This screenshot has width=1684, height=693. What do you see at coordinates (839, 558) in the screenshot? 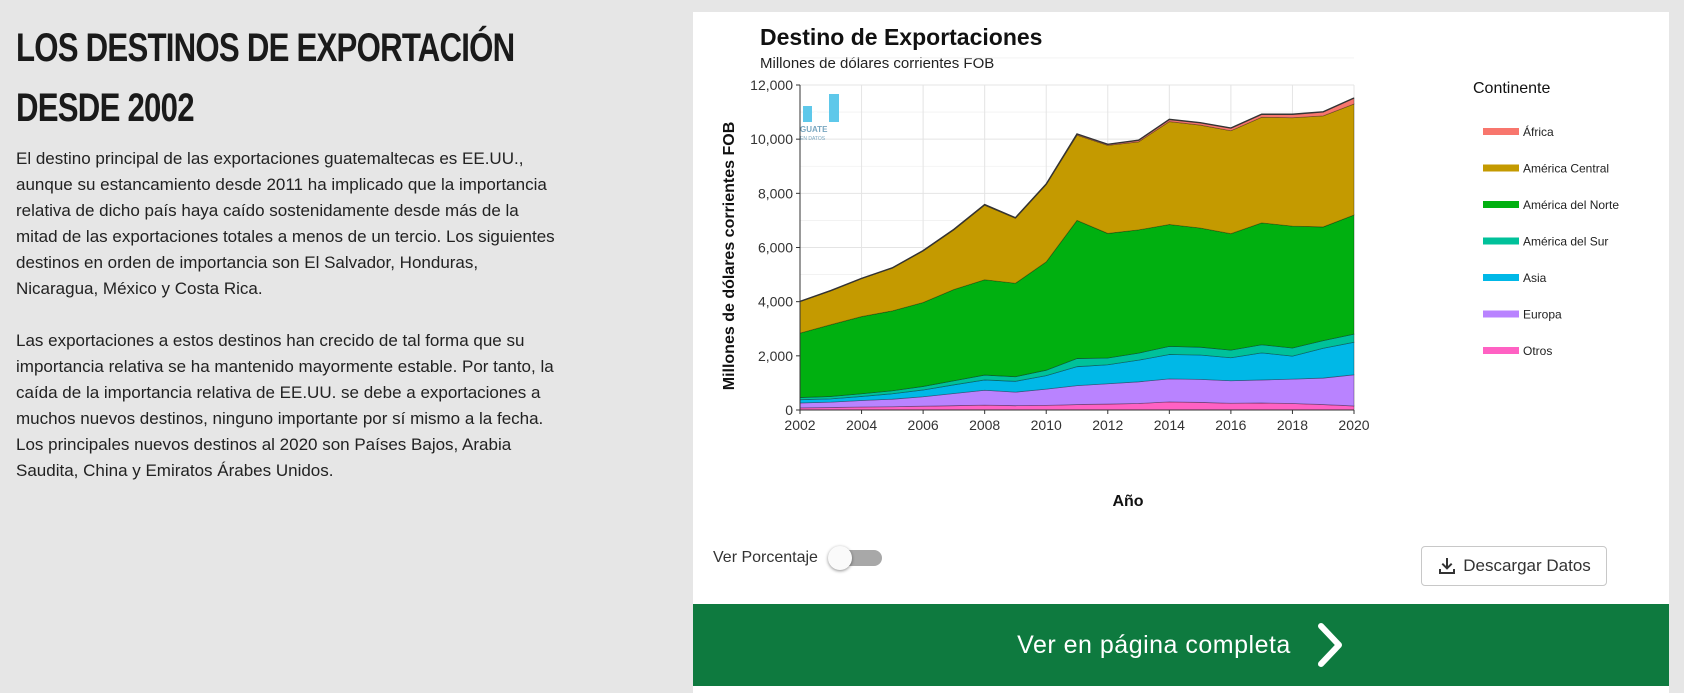
I see `toggle-knob` at bounding box center [839, 558].